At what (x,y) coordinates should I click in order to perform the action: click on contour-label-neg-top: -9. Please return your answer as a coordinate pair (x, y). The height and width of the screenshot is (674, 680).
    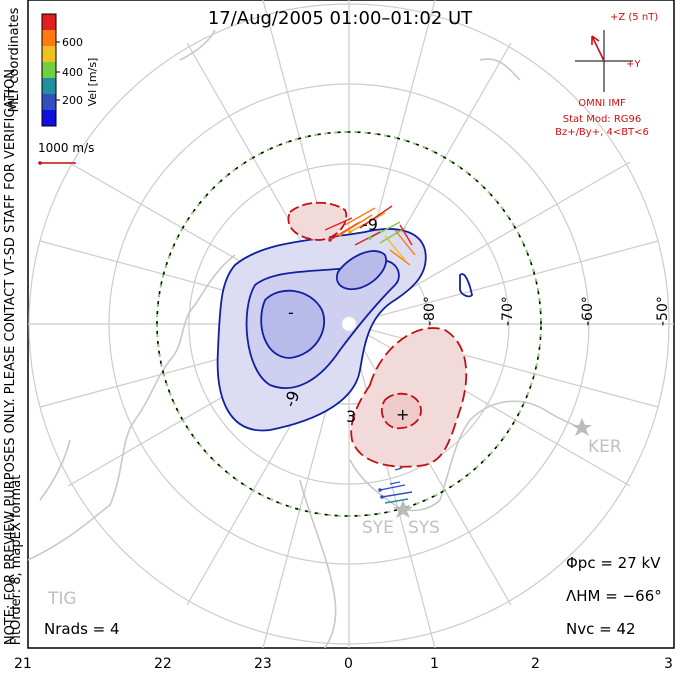
    Looking at the image, I should click on (370, 224).